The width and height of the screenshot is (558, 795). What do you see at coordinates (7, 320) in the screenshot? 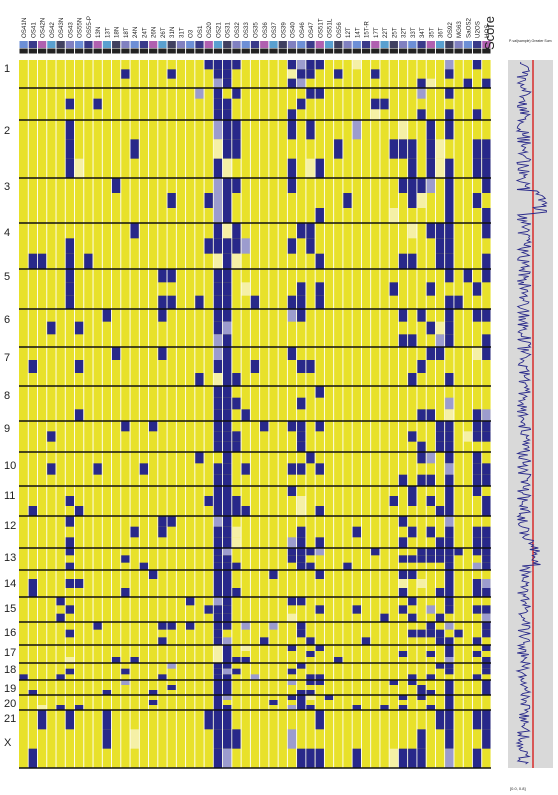
I see `chromosome-label: 6` at bounding box center [7, 320].